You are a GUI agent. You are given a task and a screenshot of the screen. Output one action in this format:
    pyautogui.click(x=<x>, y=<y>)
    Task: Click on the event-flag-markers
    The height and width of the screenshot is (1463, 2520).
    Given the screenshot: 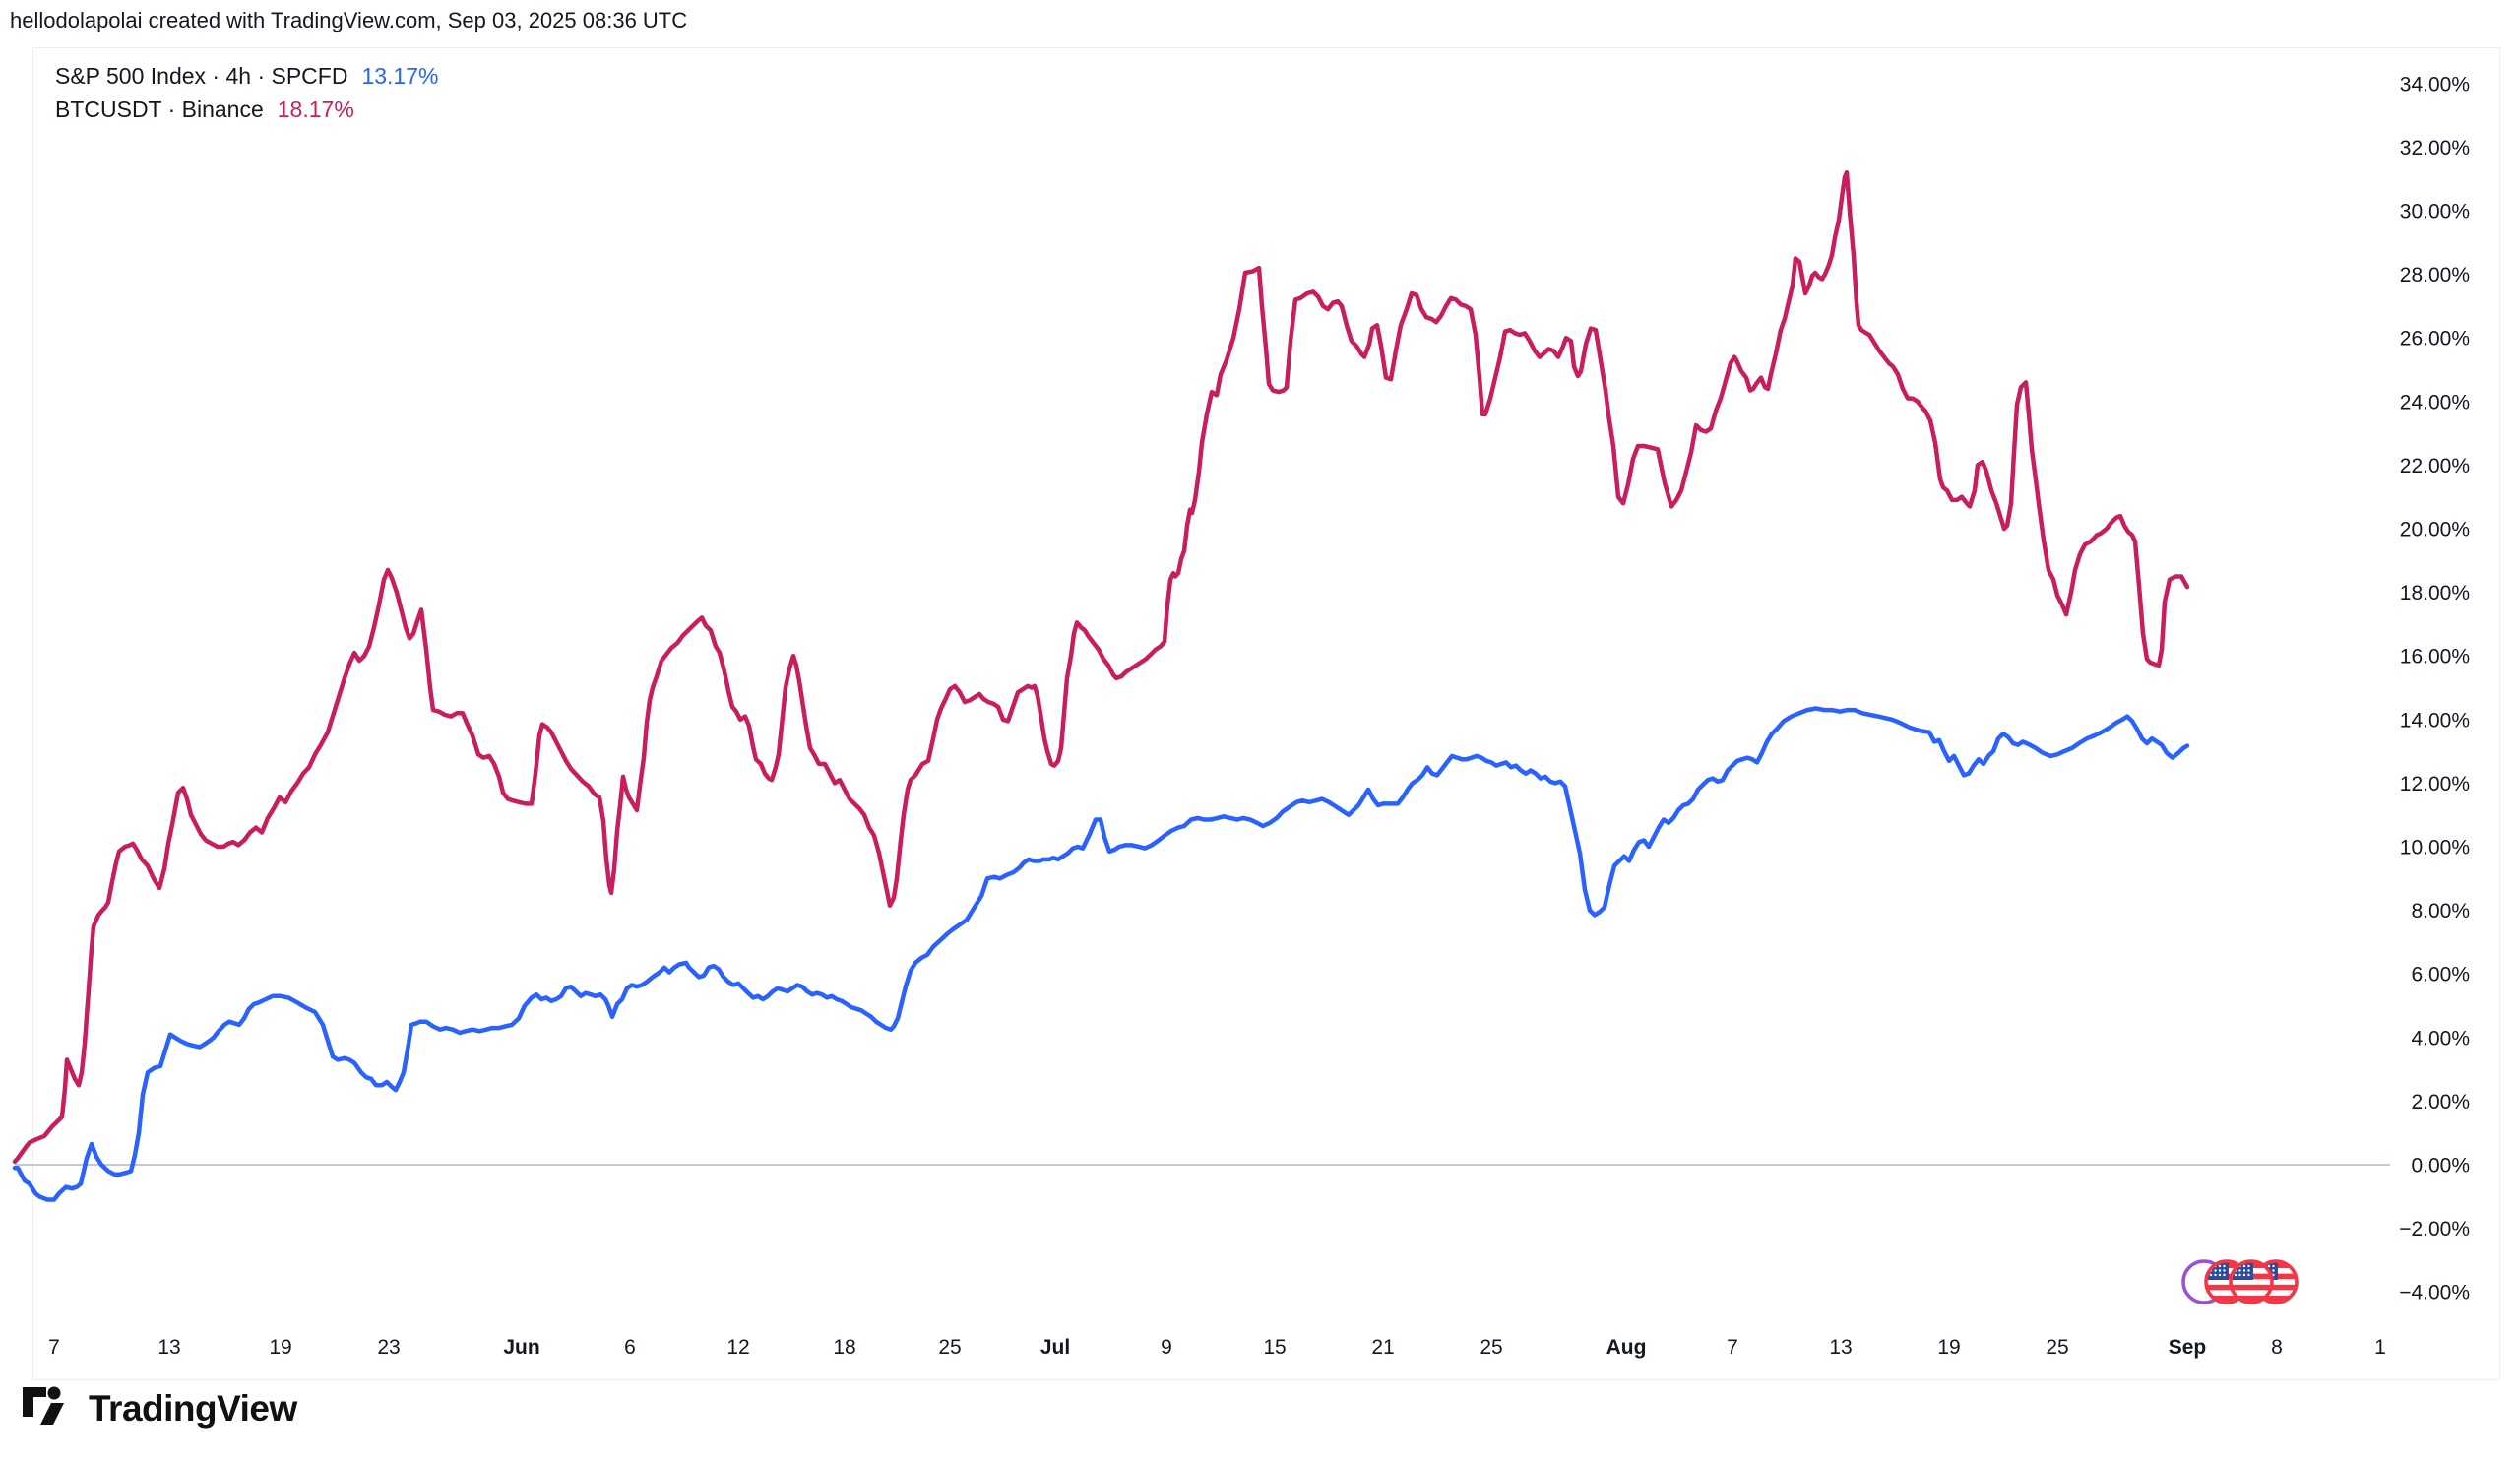 What is the action you would take?
    pyautogui.click(x=2240, y=1282)
    